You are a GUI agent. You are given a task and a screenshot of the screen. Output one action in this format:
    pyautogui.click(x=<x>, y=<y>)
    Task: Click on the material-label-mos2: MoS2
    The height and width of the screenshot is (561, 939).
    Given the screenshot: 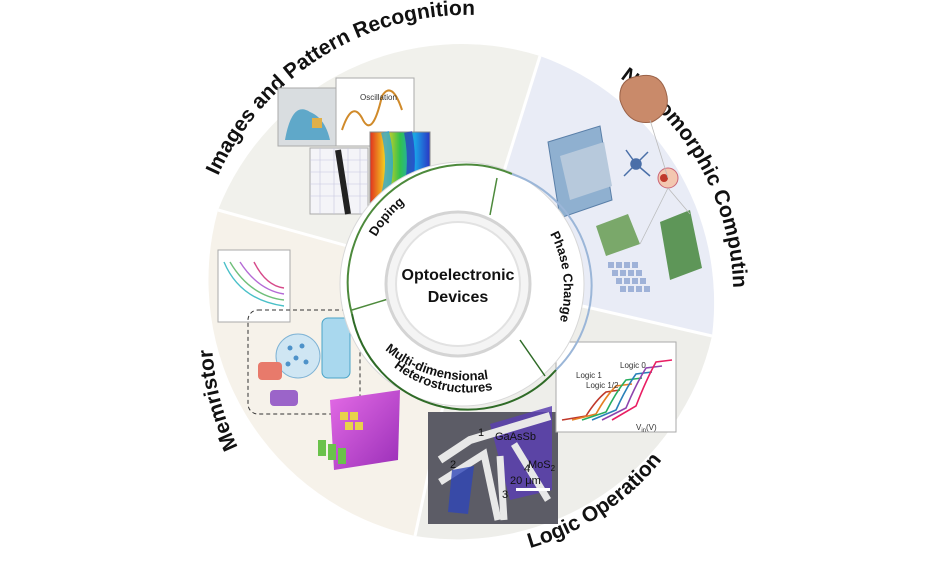 What is the action you would take?
    pyautogui.click(x=542, y=466)
    